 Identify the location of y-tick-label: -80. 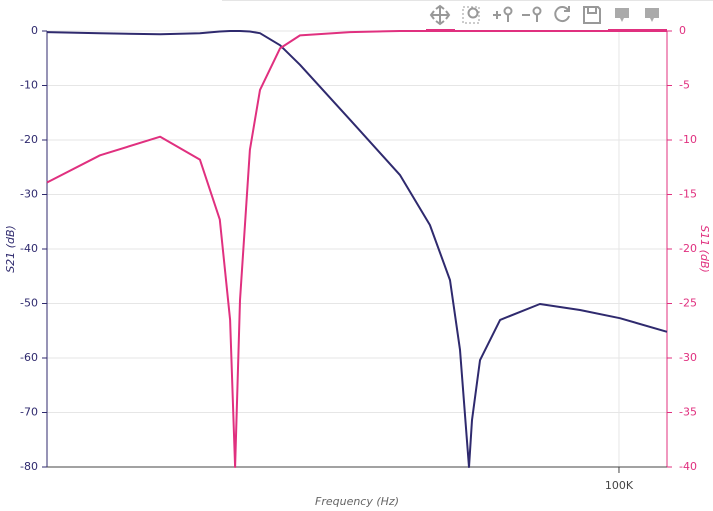
(29, 466).